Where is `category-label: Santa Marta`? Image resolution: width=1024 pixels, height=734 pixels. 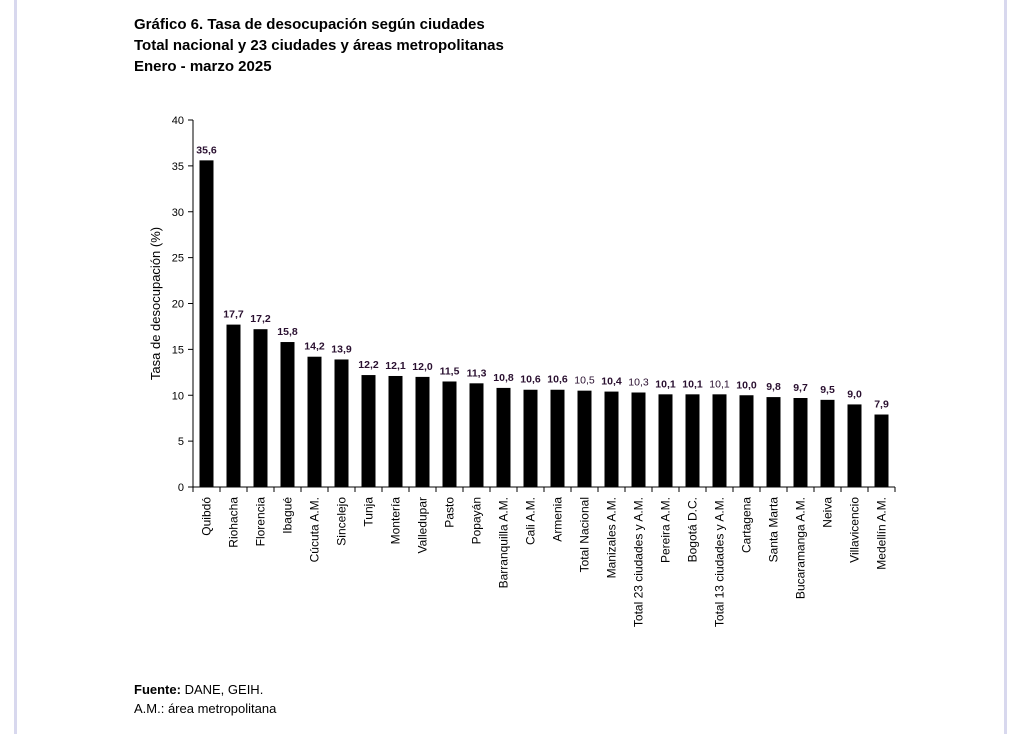 category-label: Santa Marta is located at coordinates (774, 530).